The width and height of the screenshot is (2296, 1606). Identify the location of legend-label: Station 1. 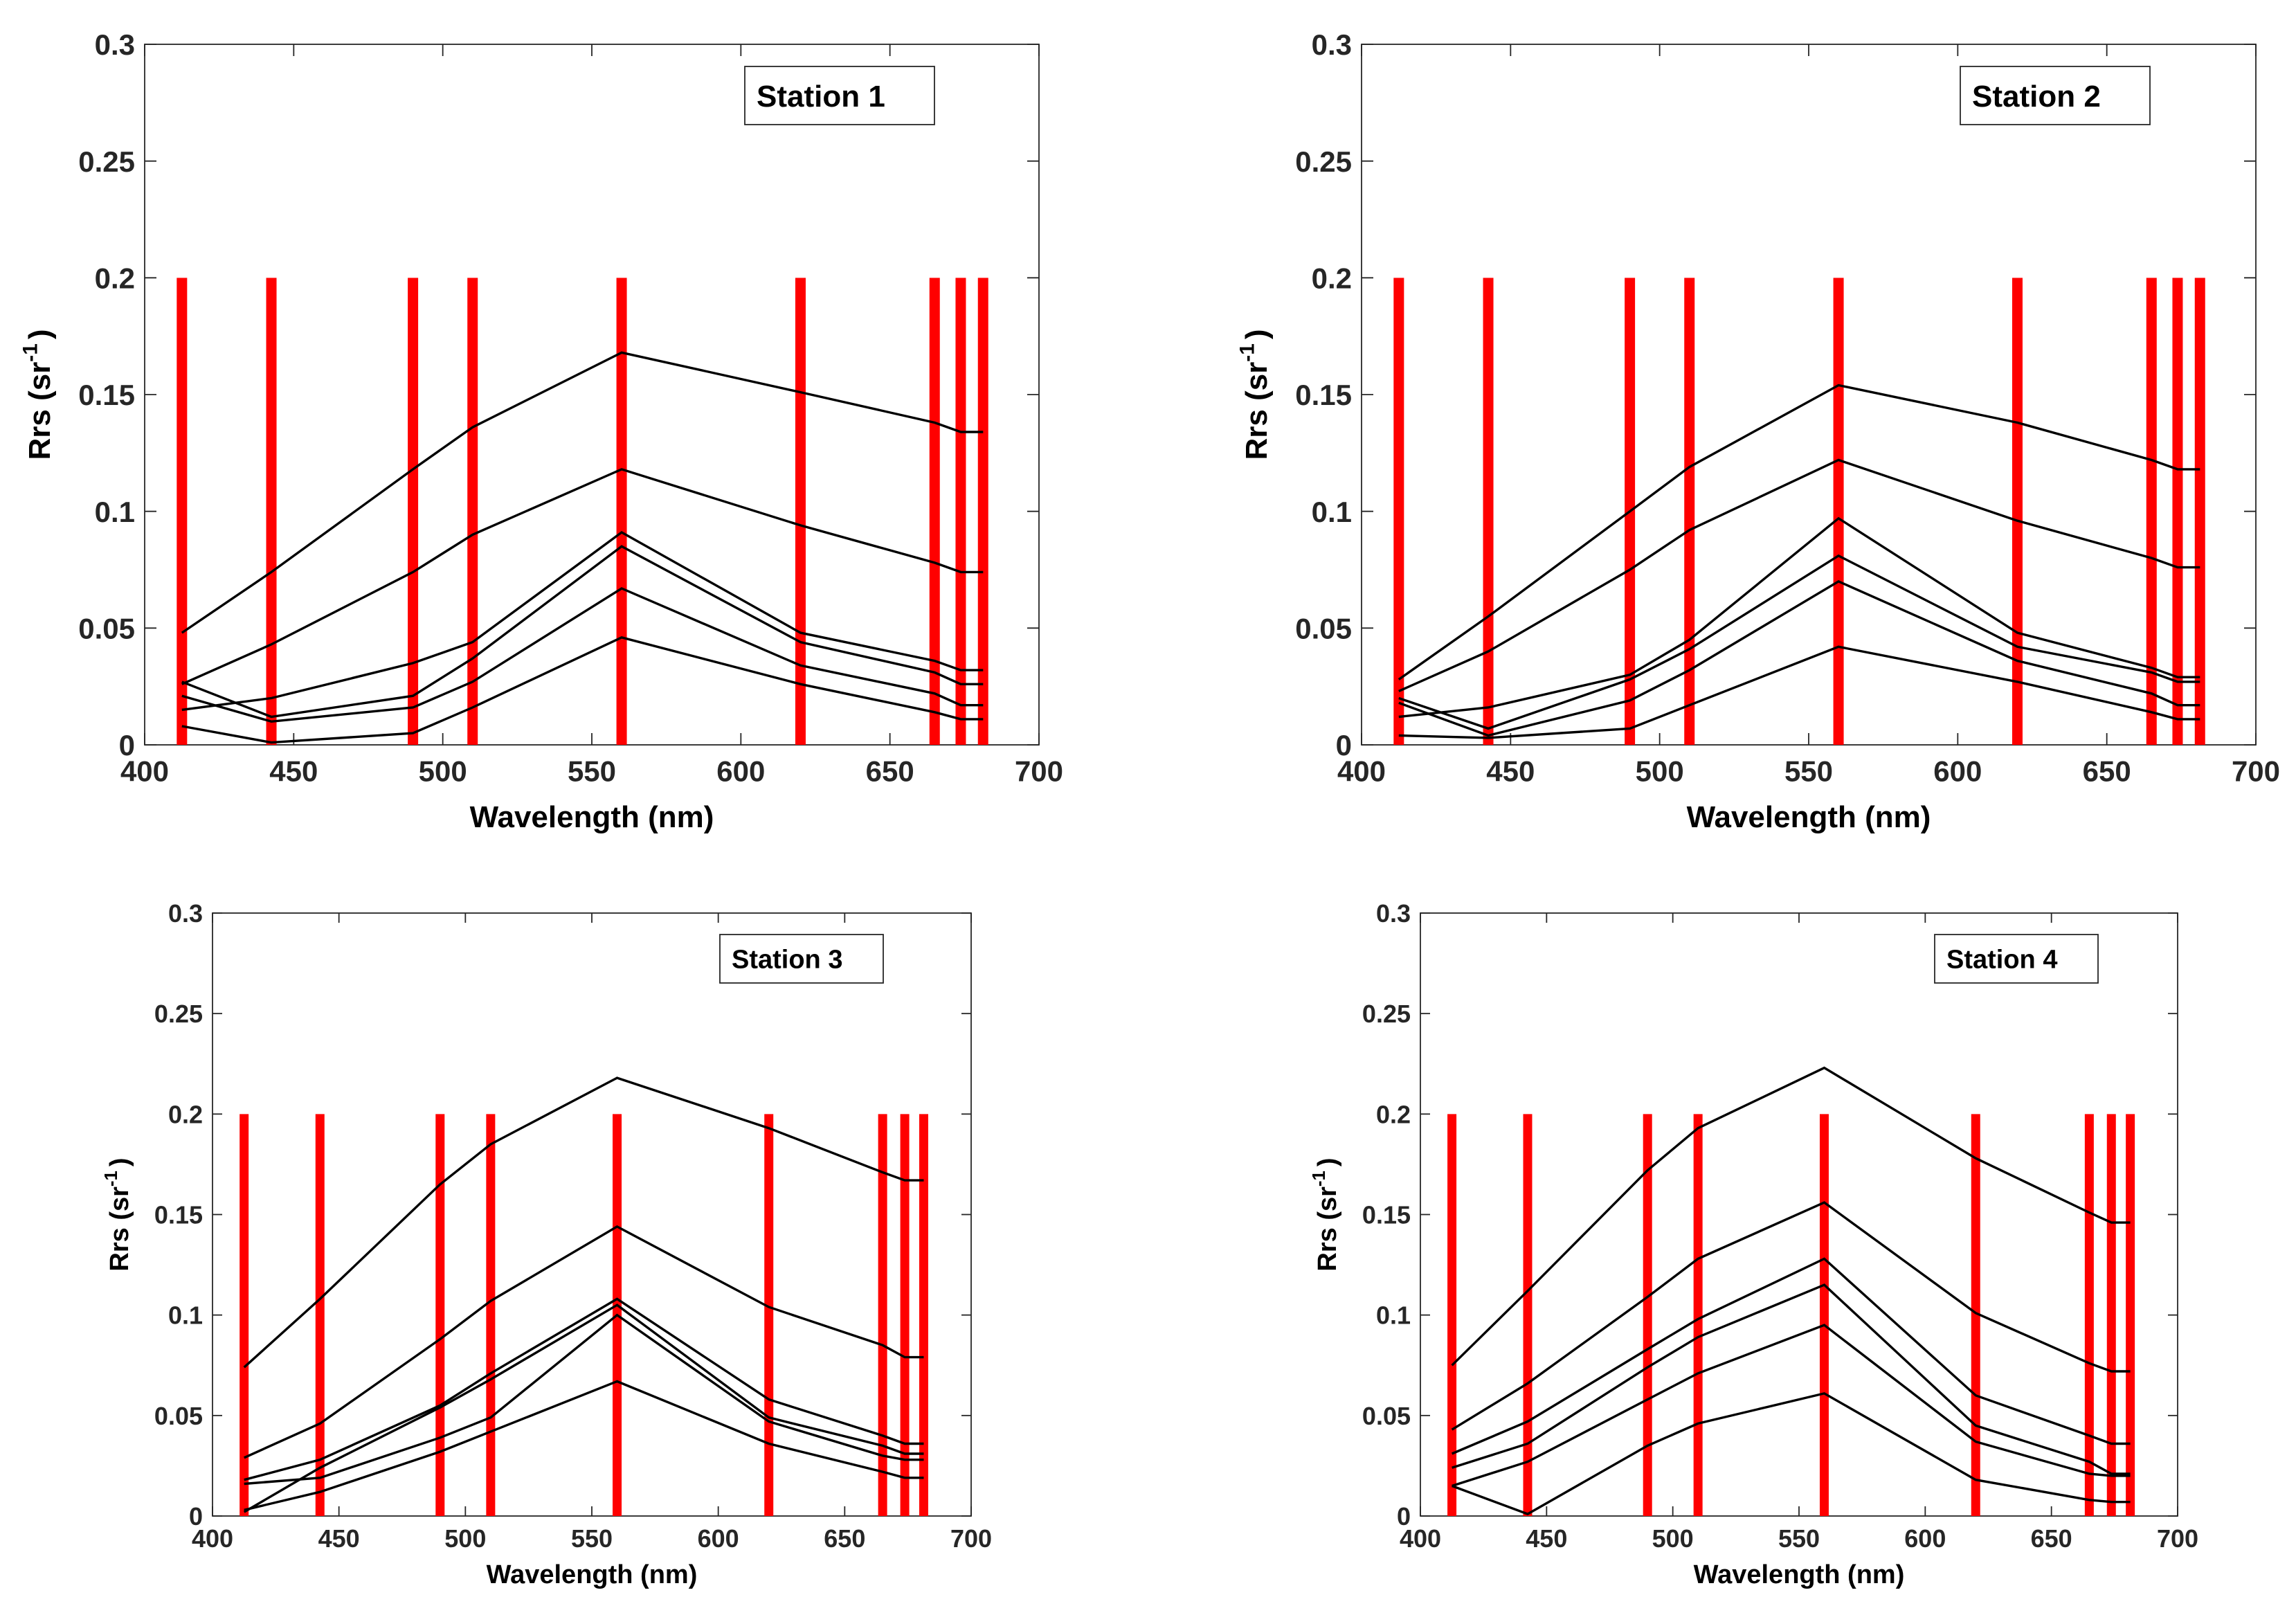
(821, 97).